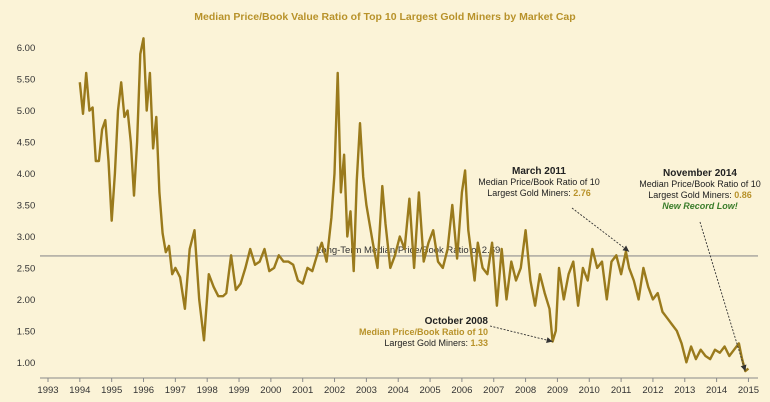  Describe the element at coordinates (700, 206) in the screenshot. I see `annotation-line: New Record Low!` at that location.